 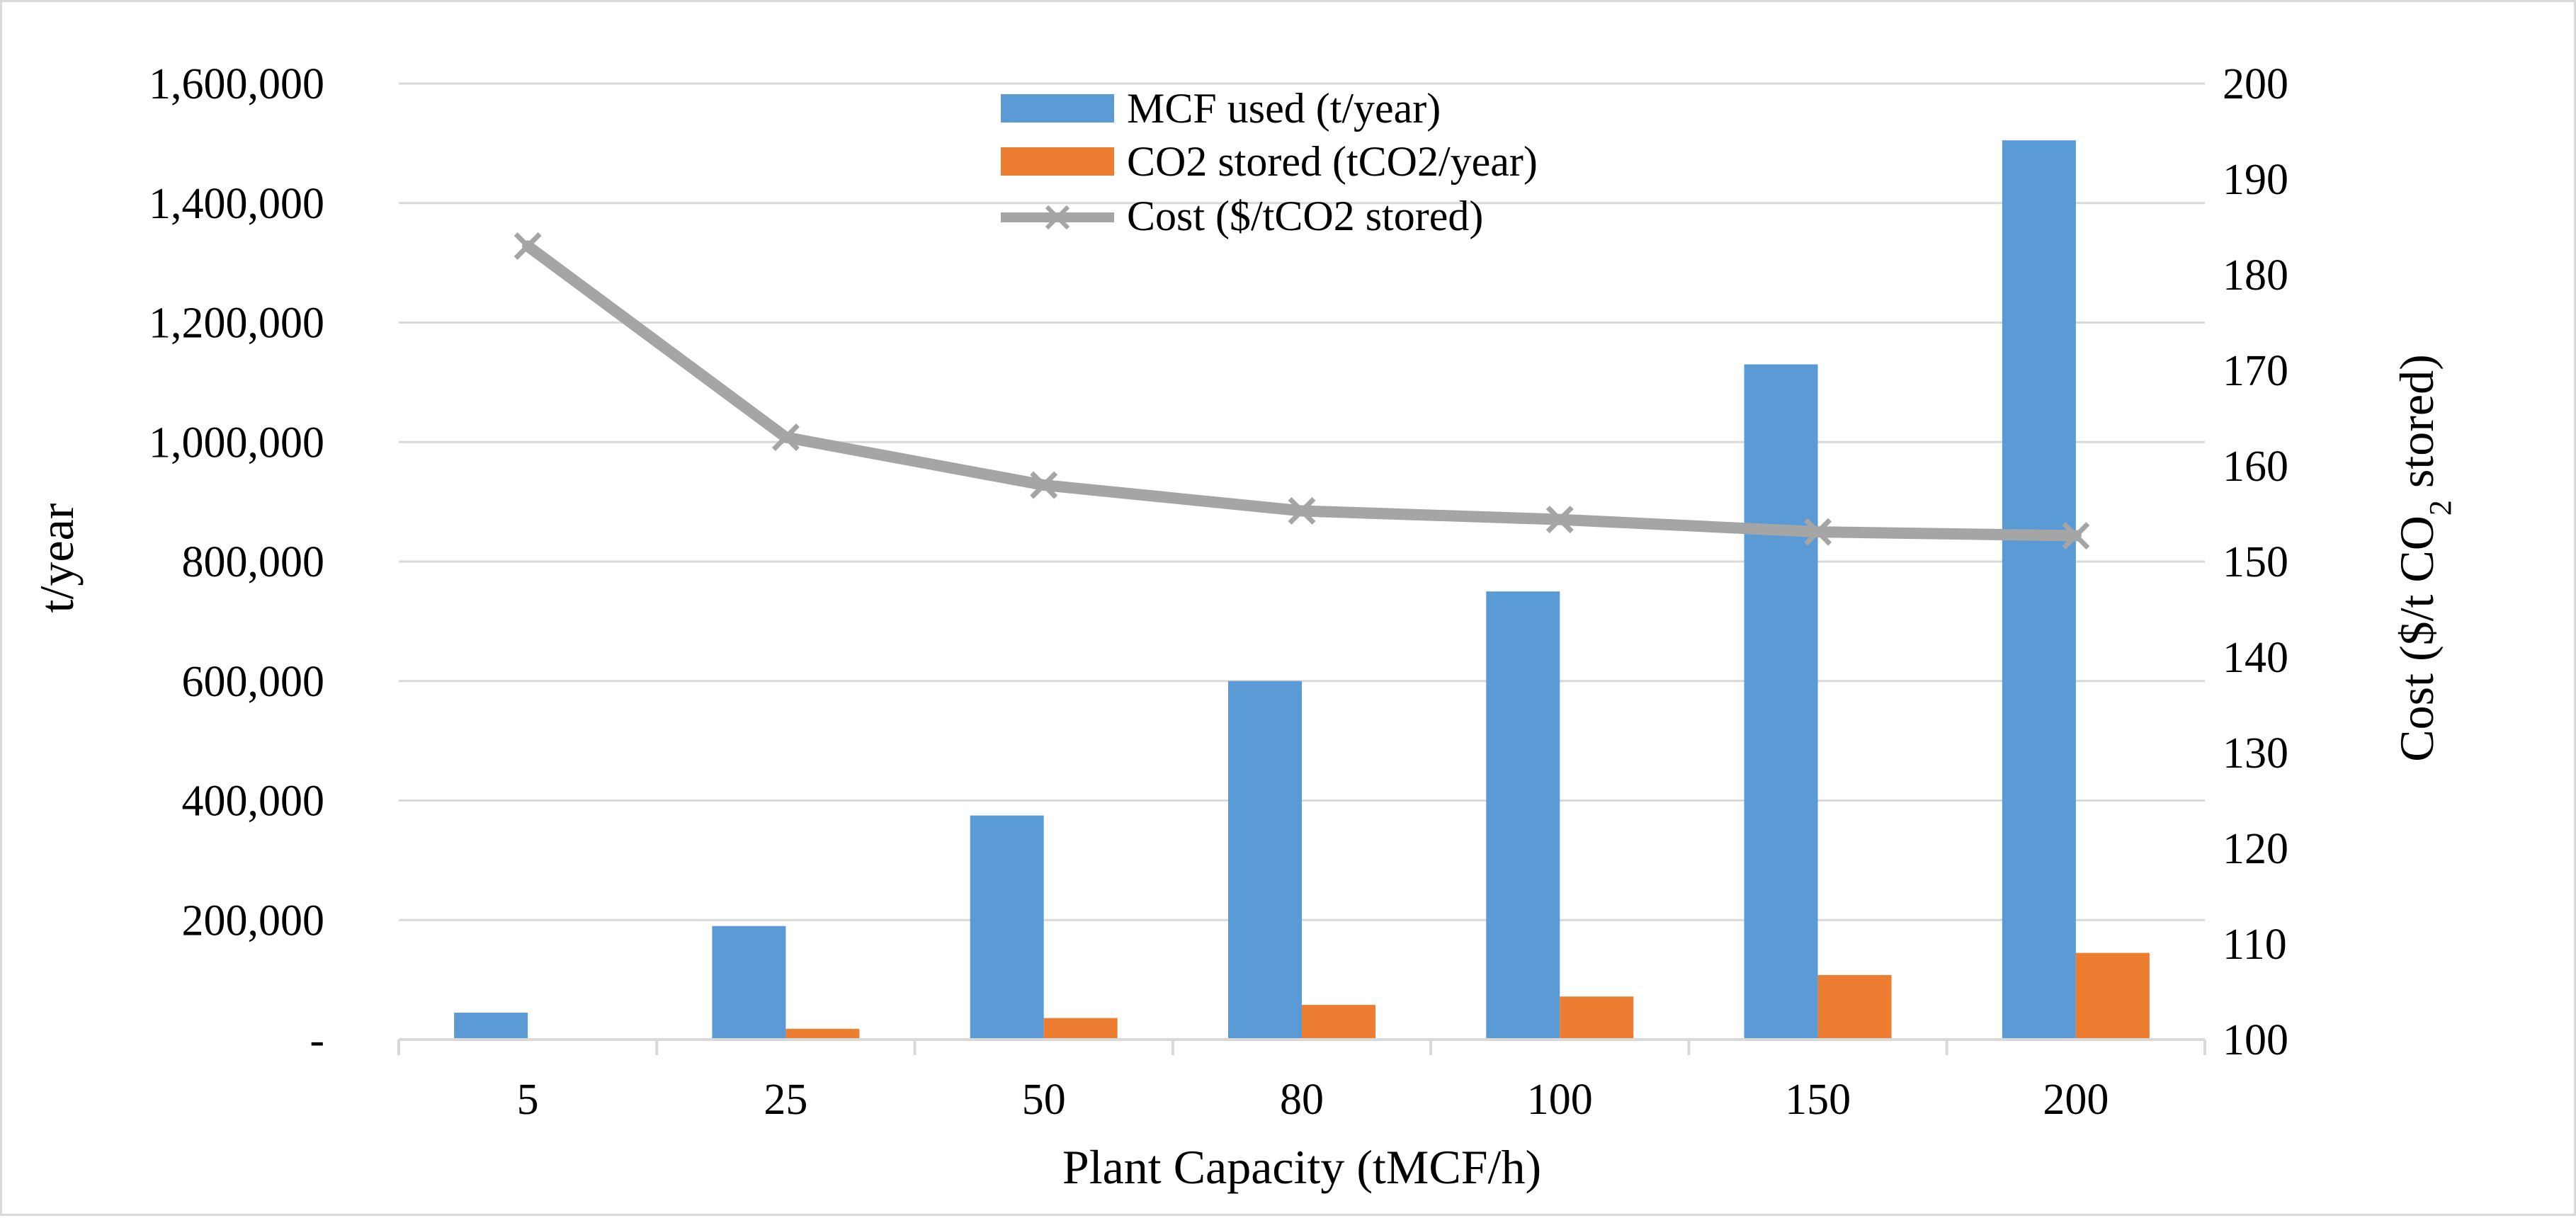 I want to click on x-tick-label-0: 5, so click(x=528, y=1100).